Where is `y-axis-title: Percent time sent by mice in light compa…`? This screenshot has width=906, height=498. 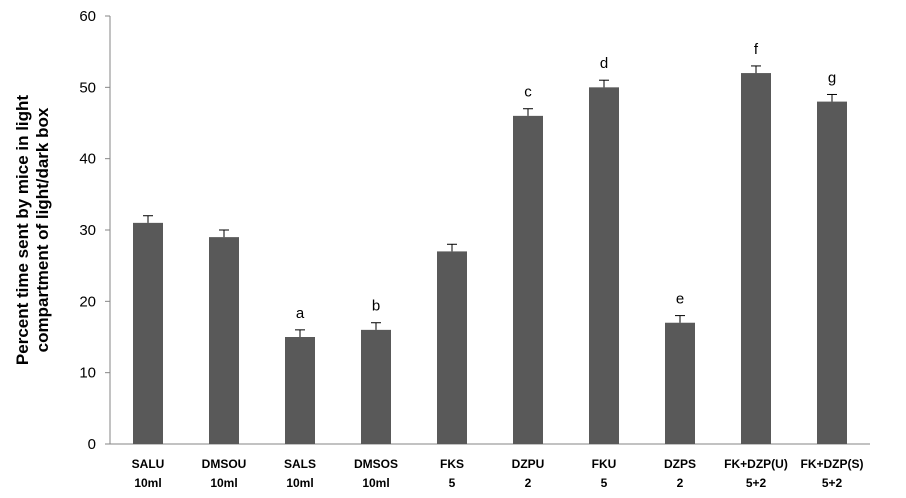
y-axis-title: Percent time sent by mice in light compa… is located at coordinates (32, 230).